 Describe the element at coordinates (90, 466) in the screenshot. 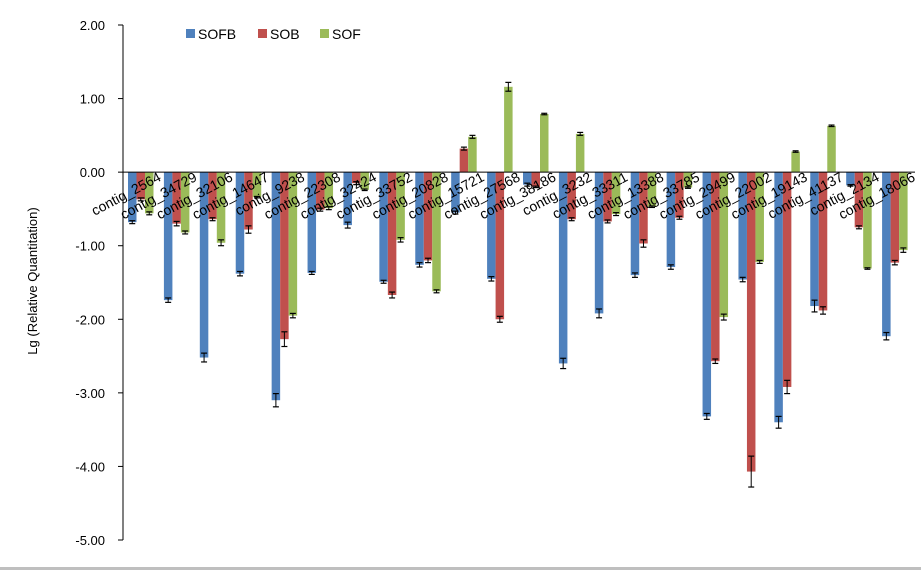

I see `y-tick-label: -4.00` at that location.